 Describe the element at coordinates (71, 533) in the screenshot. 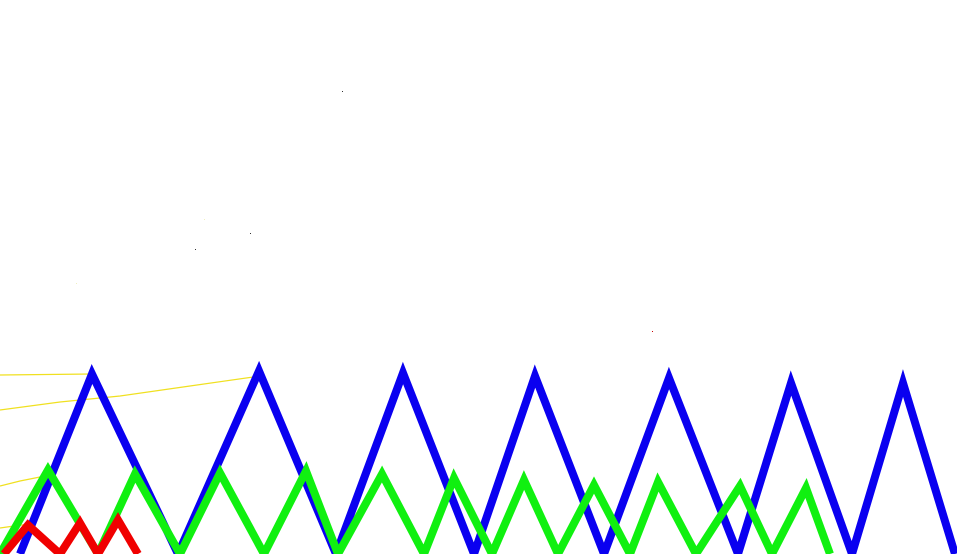

I see `red-zigzag` at that location.